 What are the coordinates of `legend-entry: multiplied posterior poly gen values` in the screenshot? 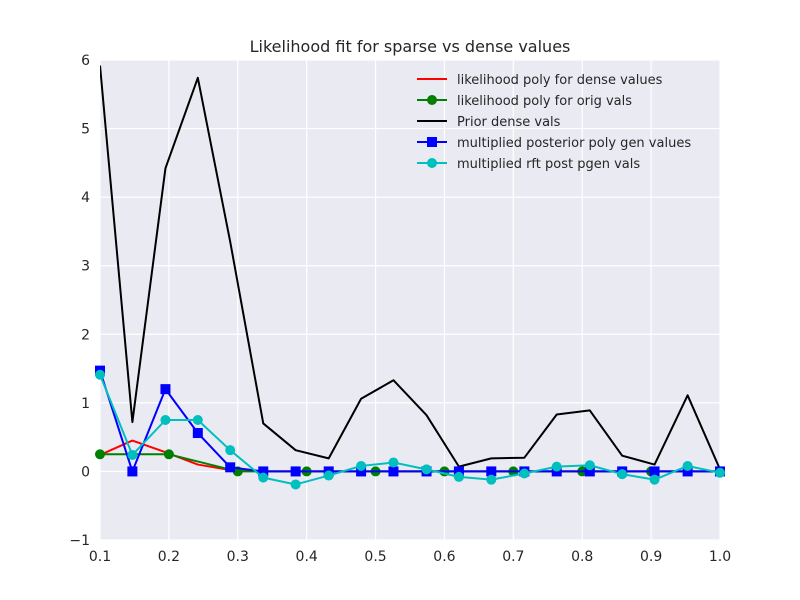 It's located at (554, 143).